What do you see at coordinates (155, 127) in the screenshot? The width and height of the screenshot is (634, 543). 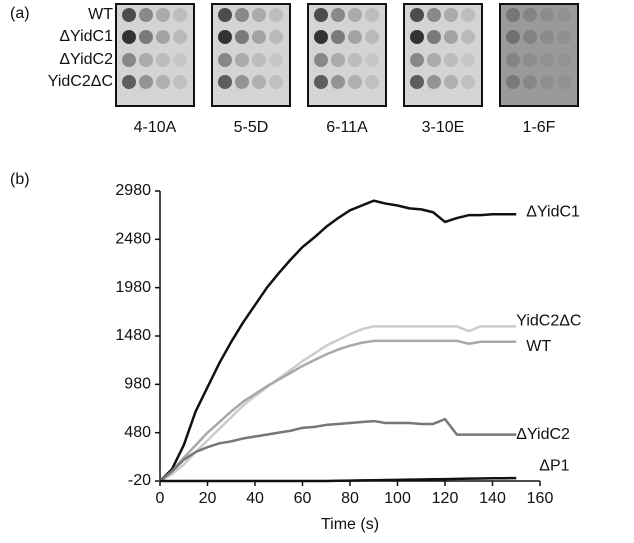 I see `plate-label: 4-10A` at bounding box center [155, 127].